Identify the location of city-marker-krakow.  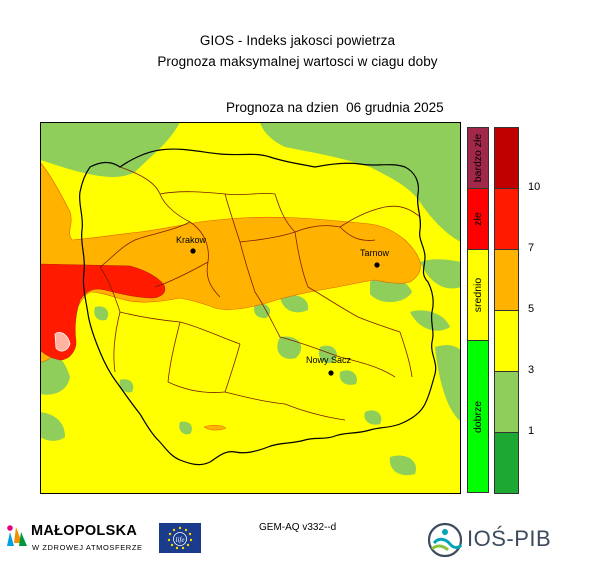
(193, 251).